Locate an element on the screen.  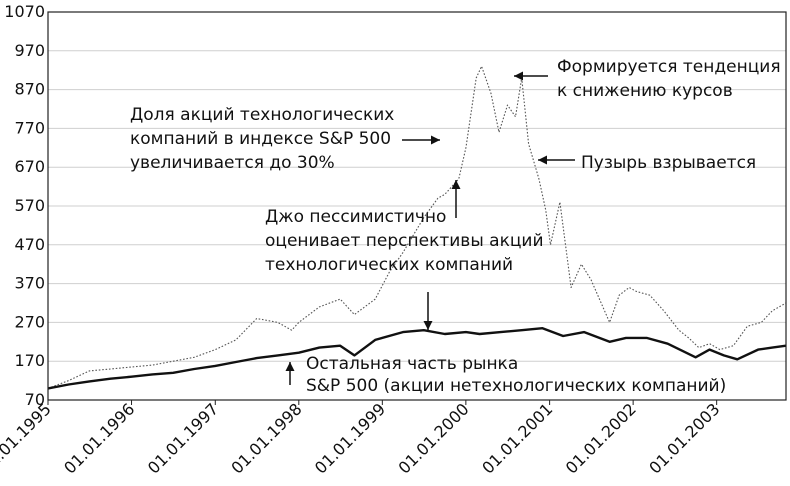
y-tick-label: 670 is located at coordinates (29, 166).